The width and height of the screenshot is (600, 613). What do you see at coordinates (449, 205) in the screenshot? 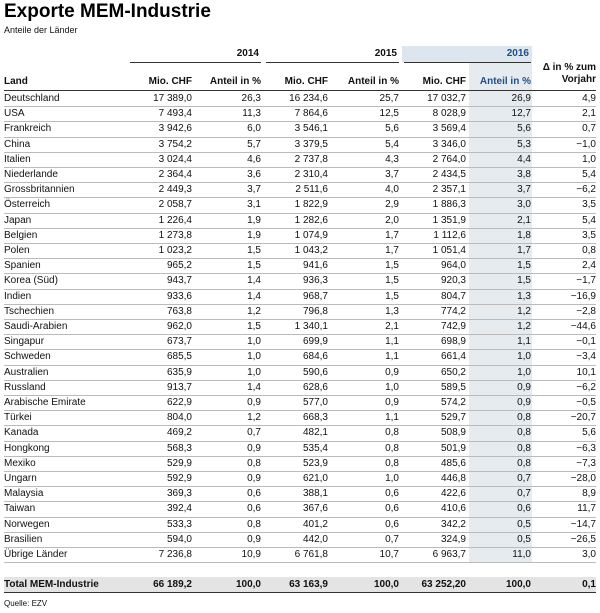
I see `cell: 1 886,3` at bounding box center [449, 205].